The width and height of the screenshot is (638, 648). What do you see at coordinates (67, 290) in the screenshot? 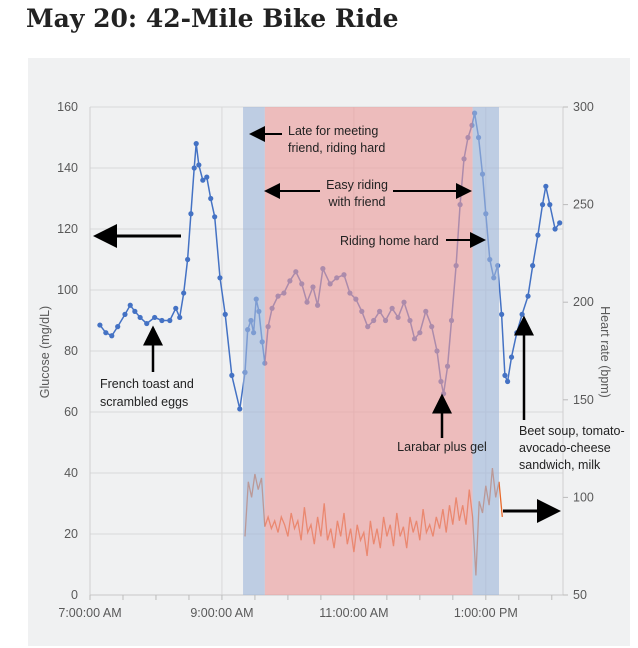
I see `y-tick-label: 100` at bounding box center [67, 290].